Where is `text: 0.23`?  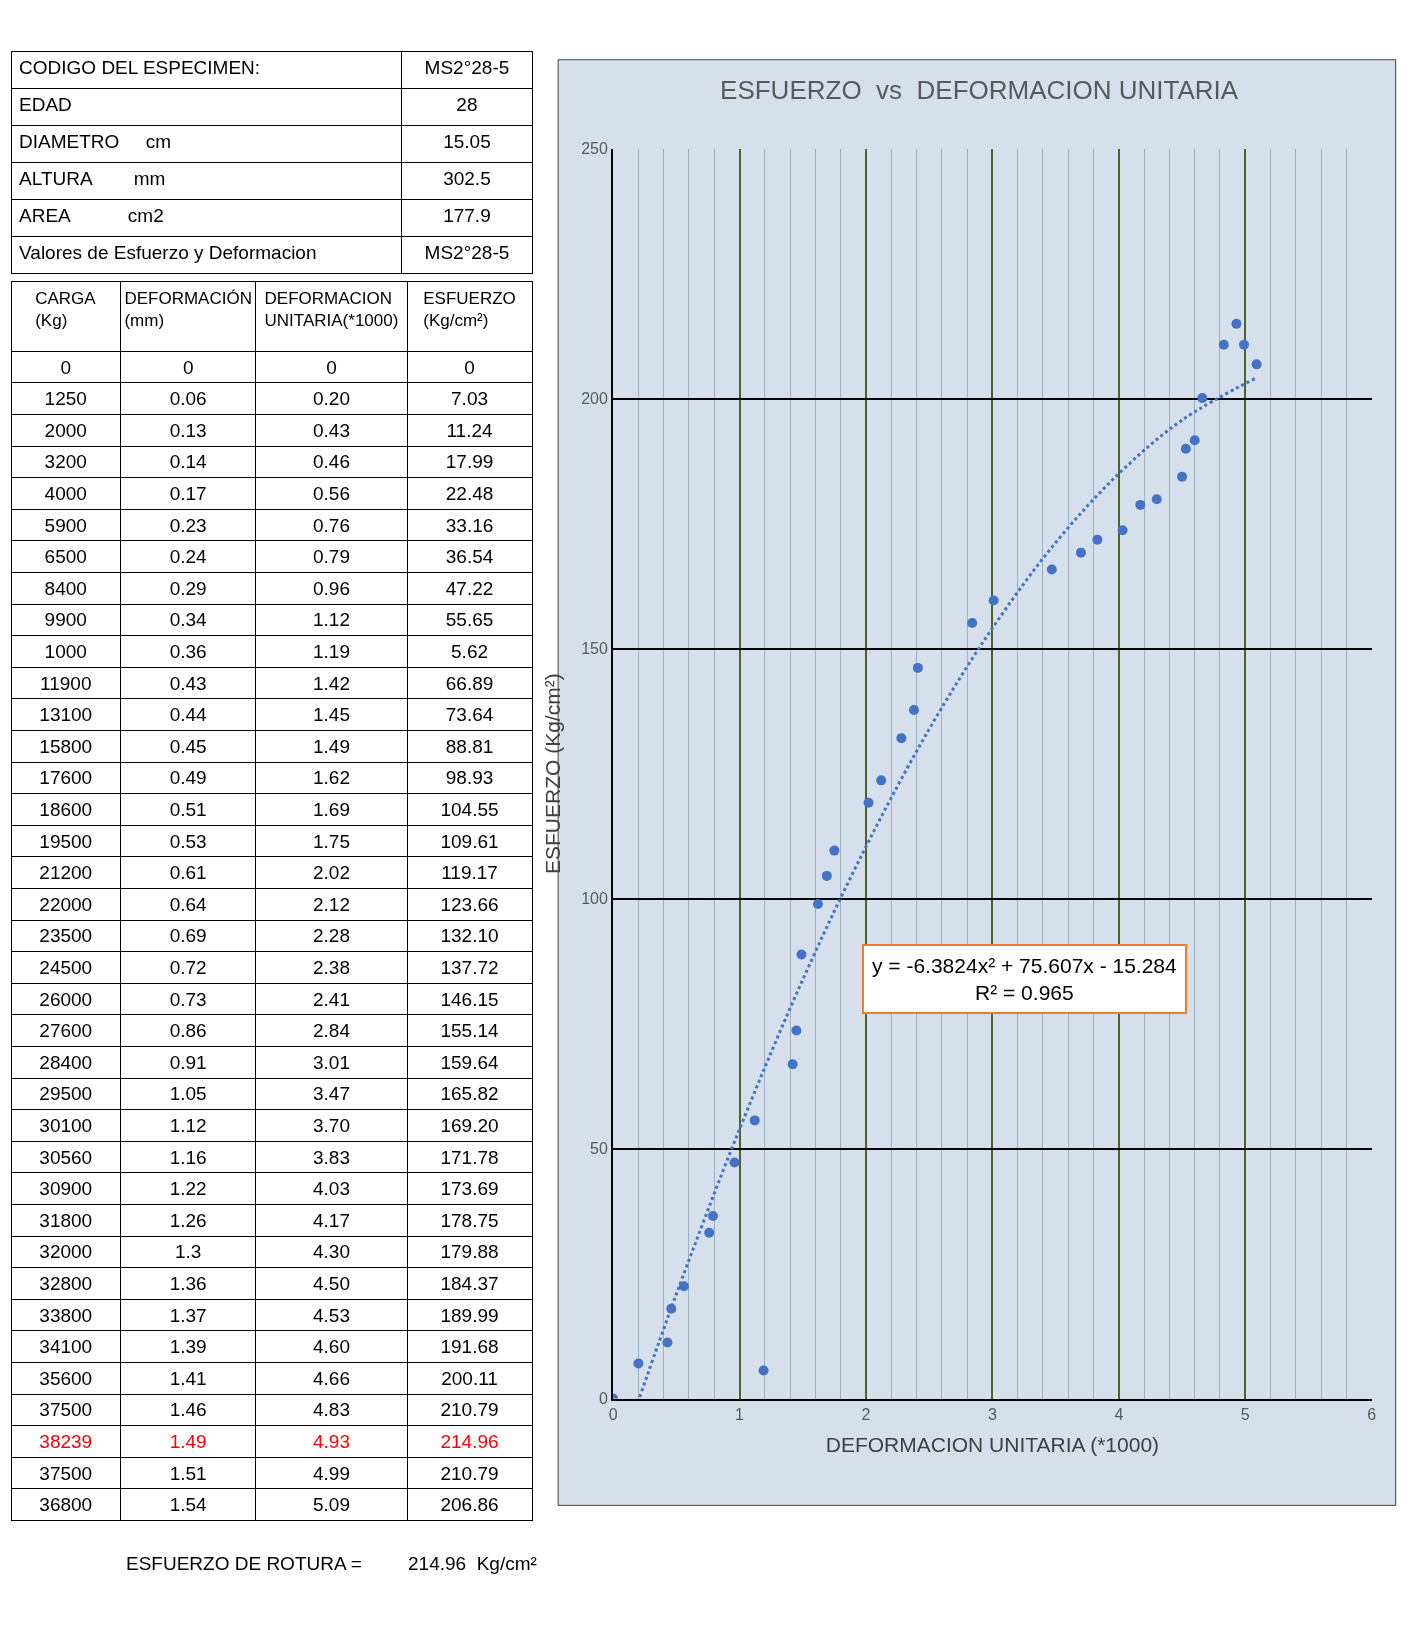
text: 0.23 is located at coordinates (188, 525).